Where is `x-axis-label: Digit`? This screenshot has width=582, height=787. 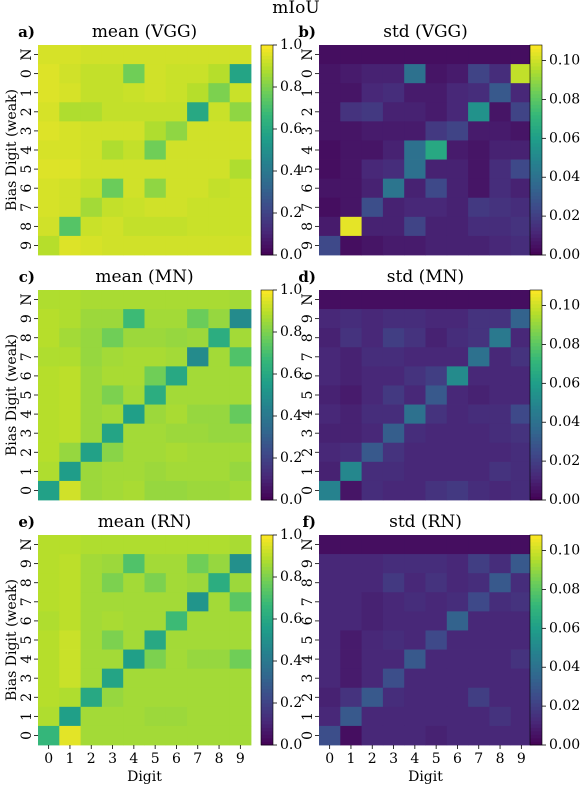 x-axis-label: Digit is located at coordinates (425, 777).